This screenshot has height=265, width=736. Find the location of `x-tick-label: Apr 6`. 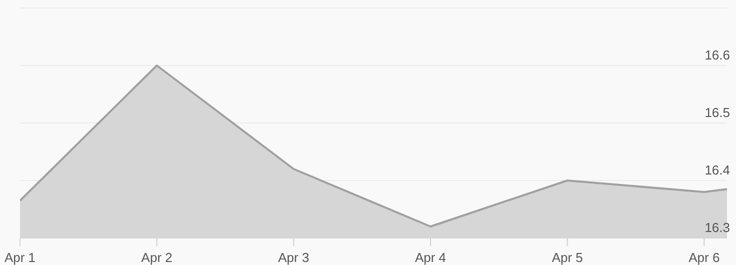

x-tick-label: Apr 6 is located at coordinates (704, 257).